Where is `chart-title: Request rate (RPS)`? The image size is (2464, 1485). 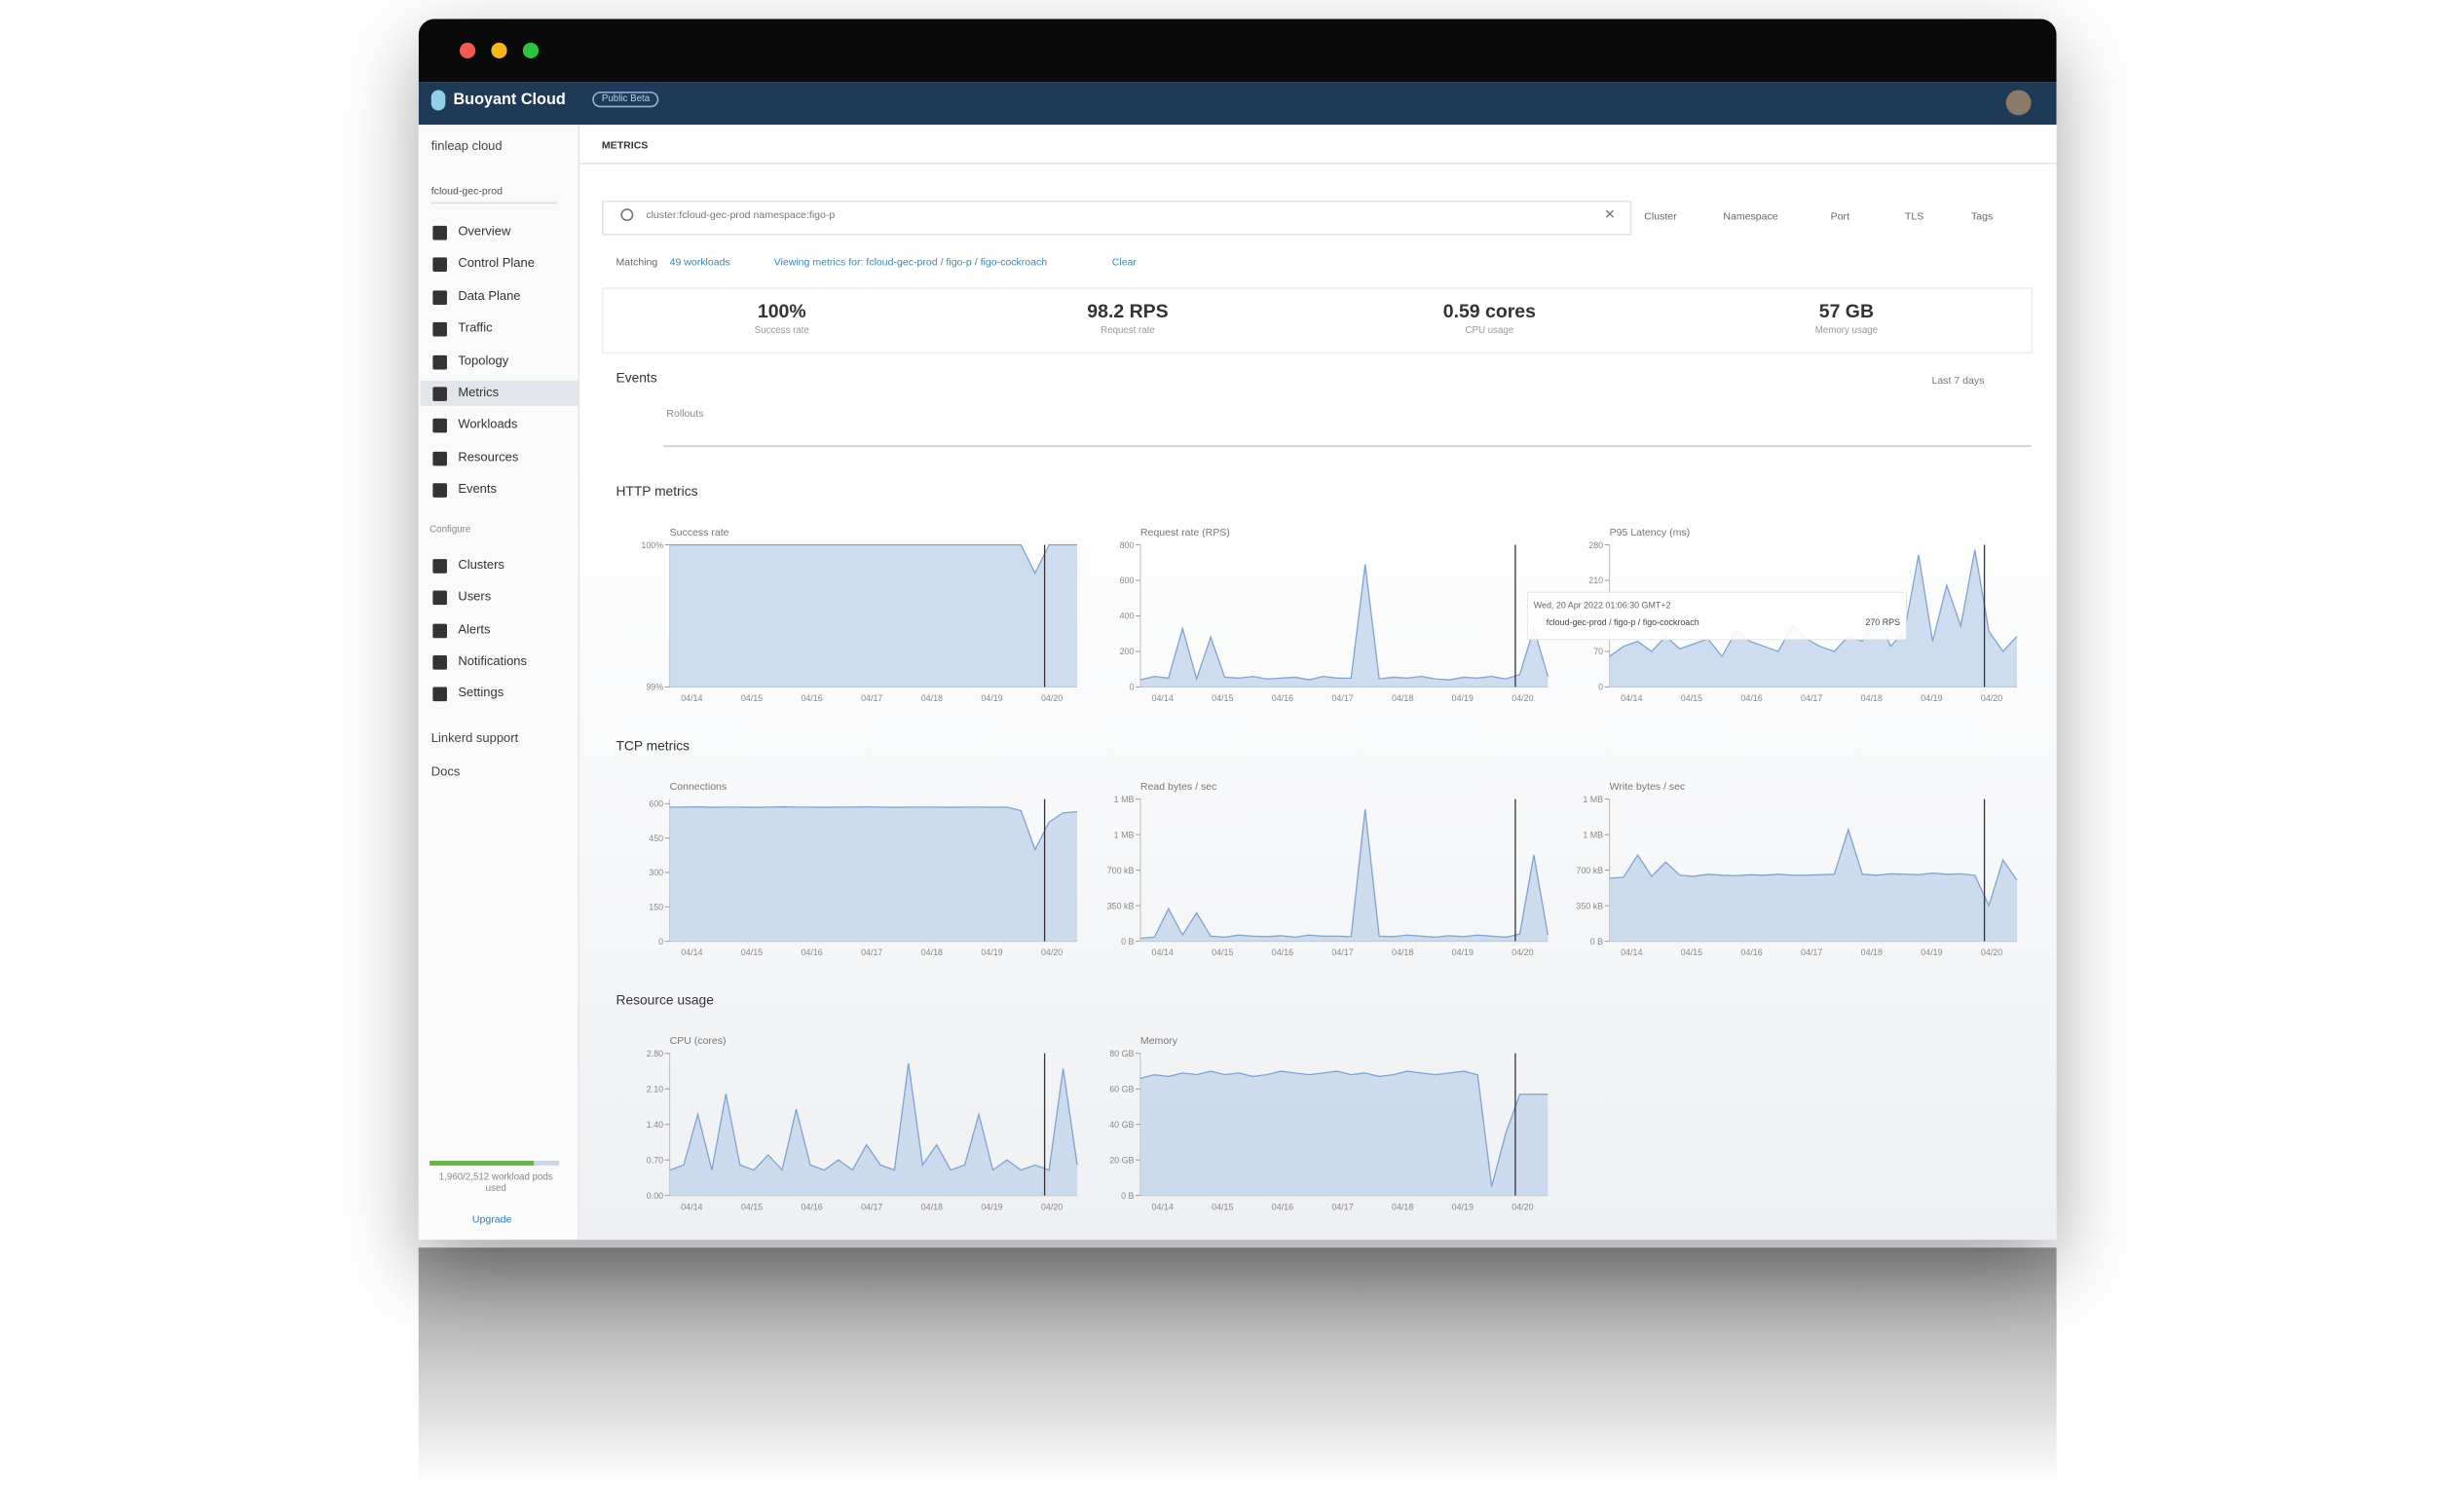
chart-title: Request rate (RPS) is located at coordinates (1185, 533).